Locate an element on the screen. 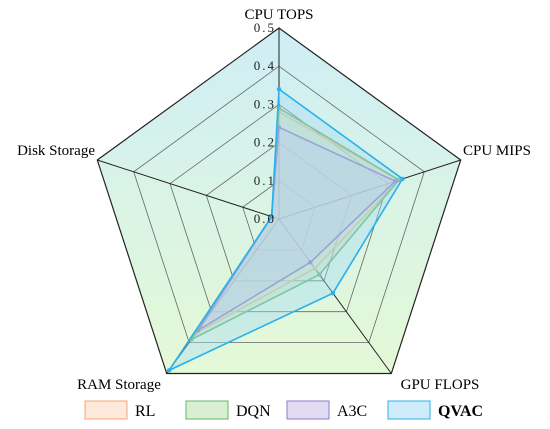 The height and width of the screenshot is (429, 550). legend-label: A3C is located at coordinates (352, 411).